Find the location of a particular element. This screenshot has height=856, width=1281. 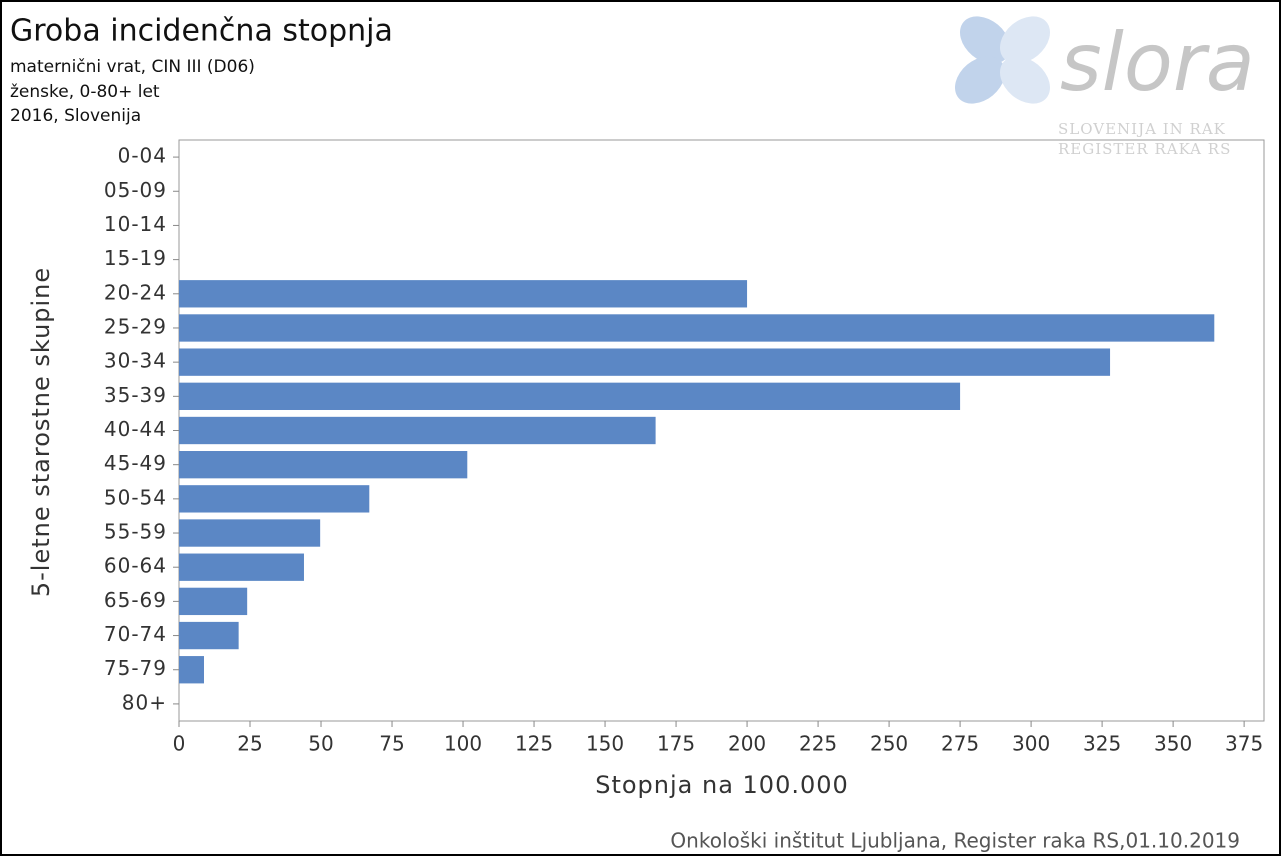

x-tick-label: 300 is located at coordinates (1031, 744).